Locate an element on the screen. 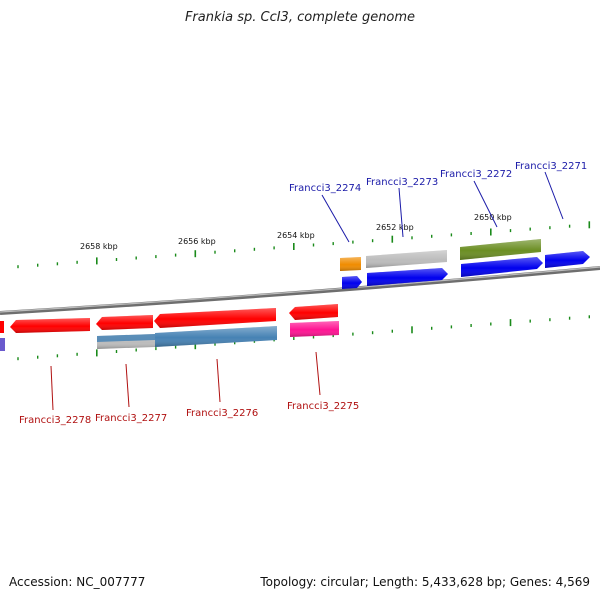  gene-label-francci3-2273: Francci3_2273 is located at coordinates (402, 182).